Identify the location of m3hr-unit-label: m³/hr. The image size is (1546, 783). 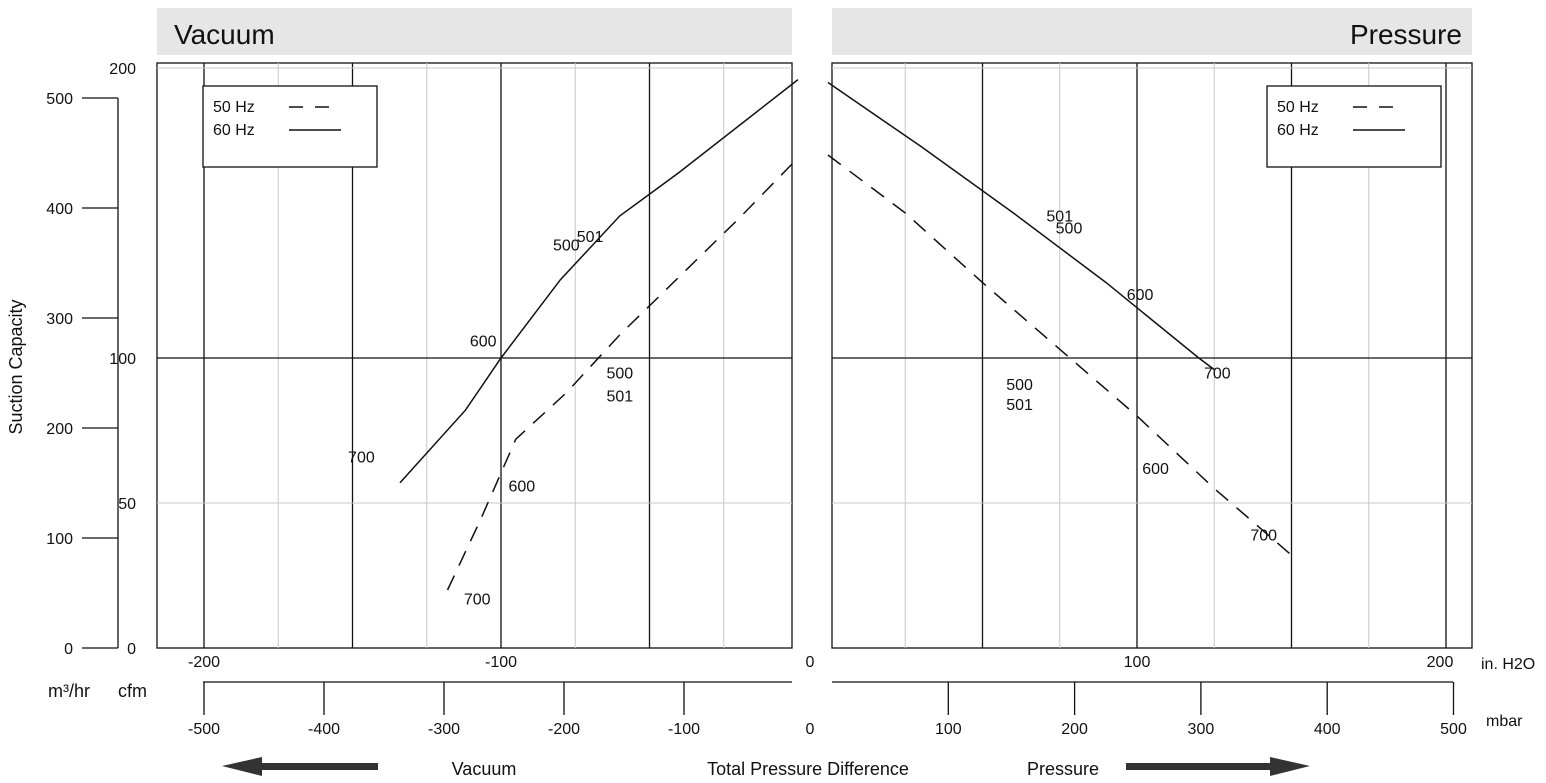
(69, 691).